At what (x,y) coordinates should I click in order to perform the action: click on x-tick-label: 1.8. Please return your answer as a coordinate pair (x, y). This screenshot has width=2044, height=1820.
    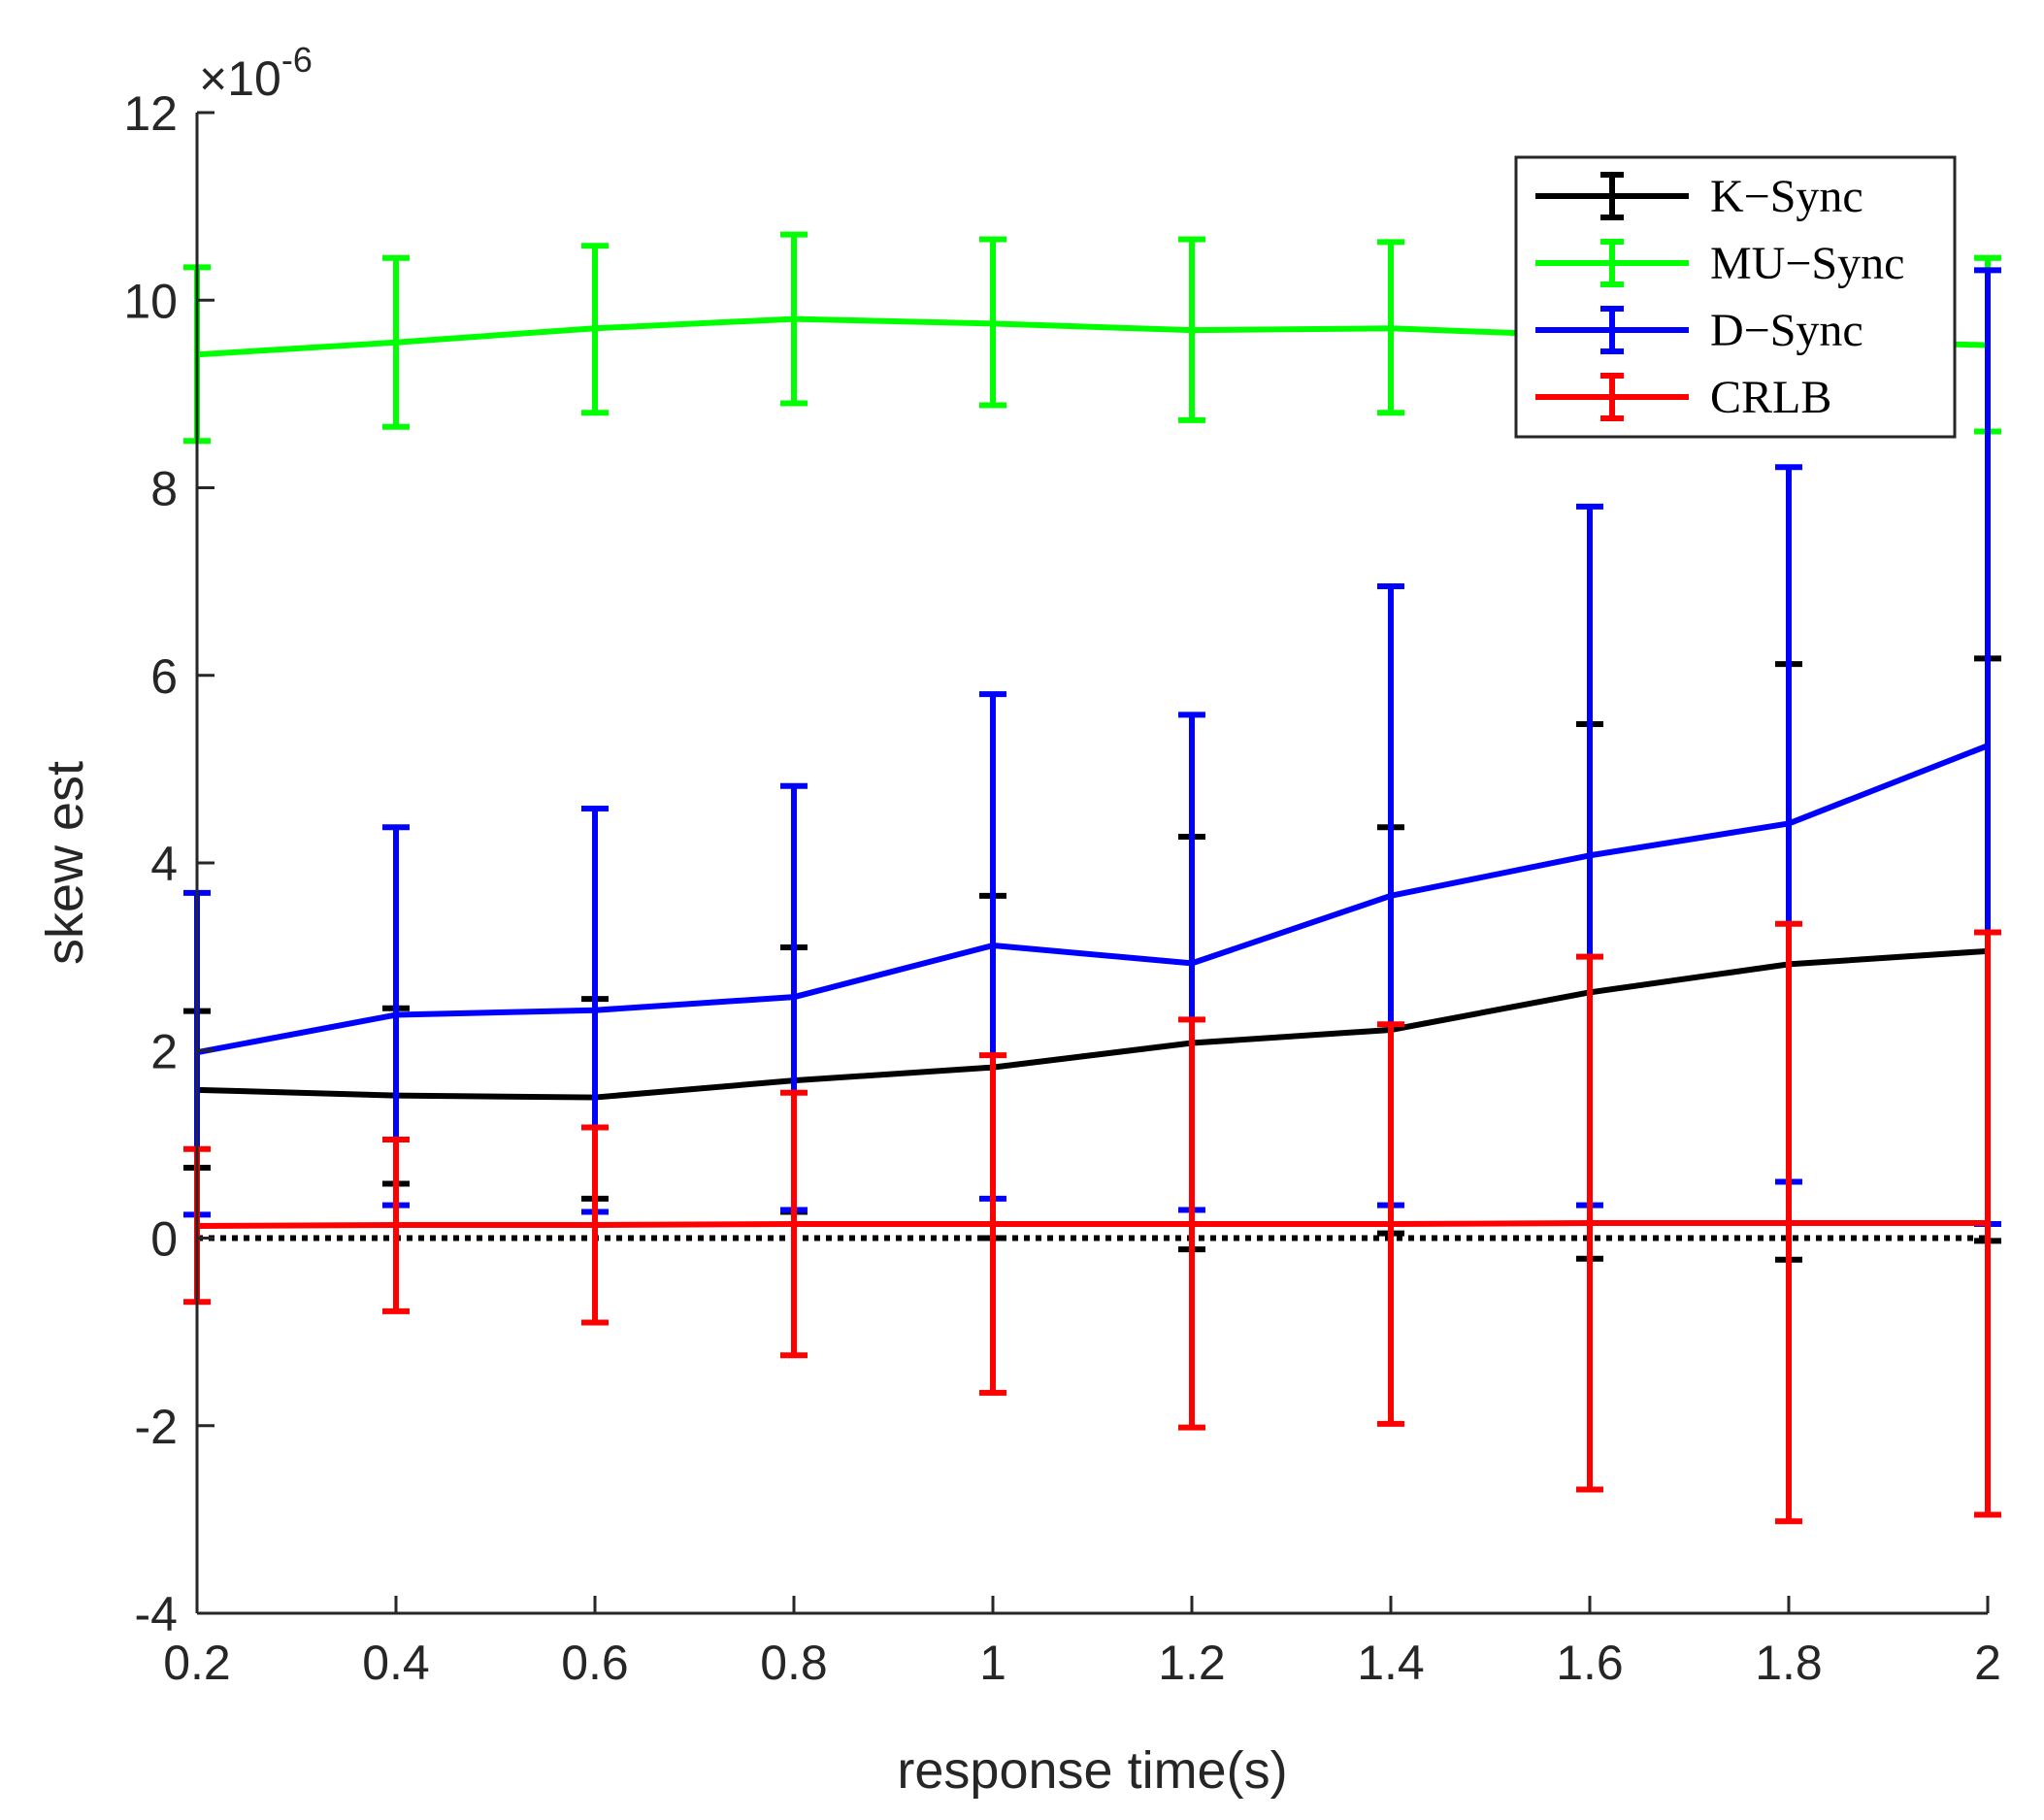
    Looking at the image, I should click on (1789, 1663).